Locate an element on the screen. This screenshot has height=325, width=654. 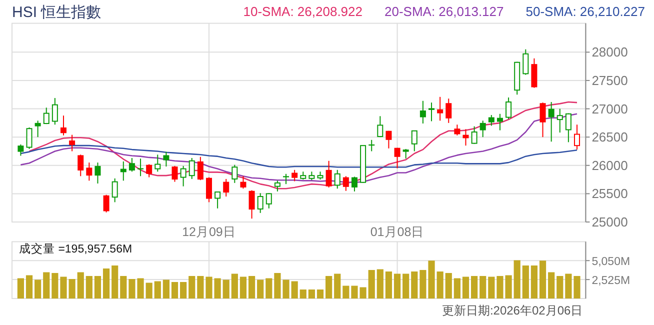
y-tick-label: 26500 is located at coordinates (610, 137).